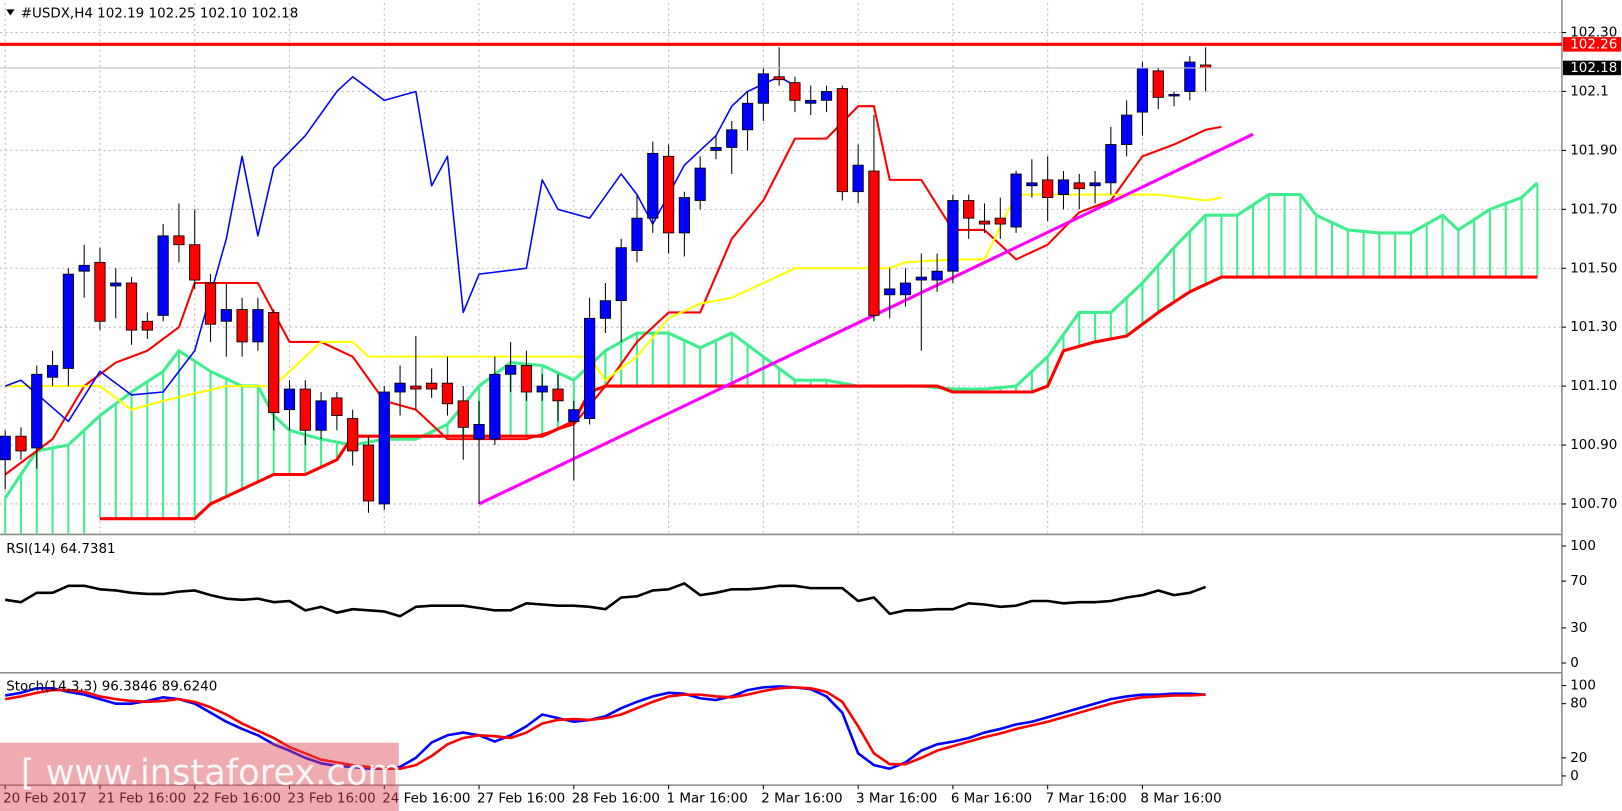  I want to click on y-tick-label: 101.90, so click(1593, 150).